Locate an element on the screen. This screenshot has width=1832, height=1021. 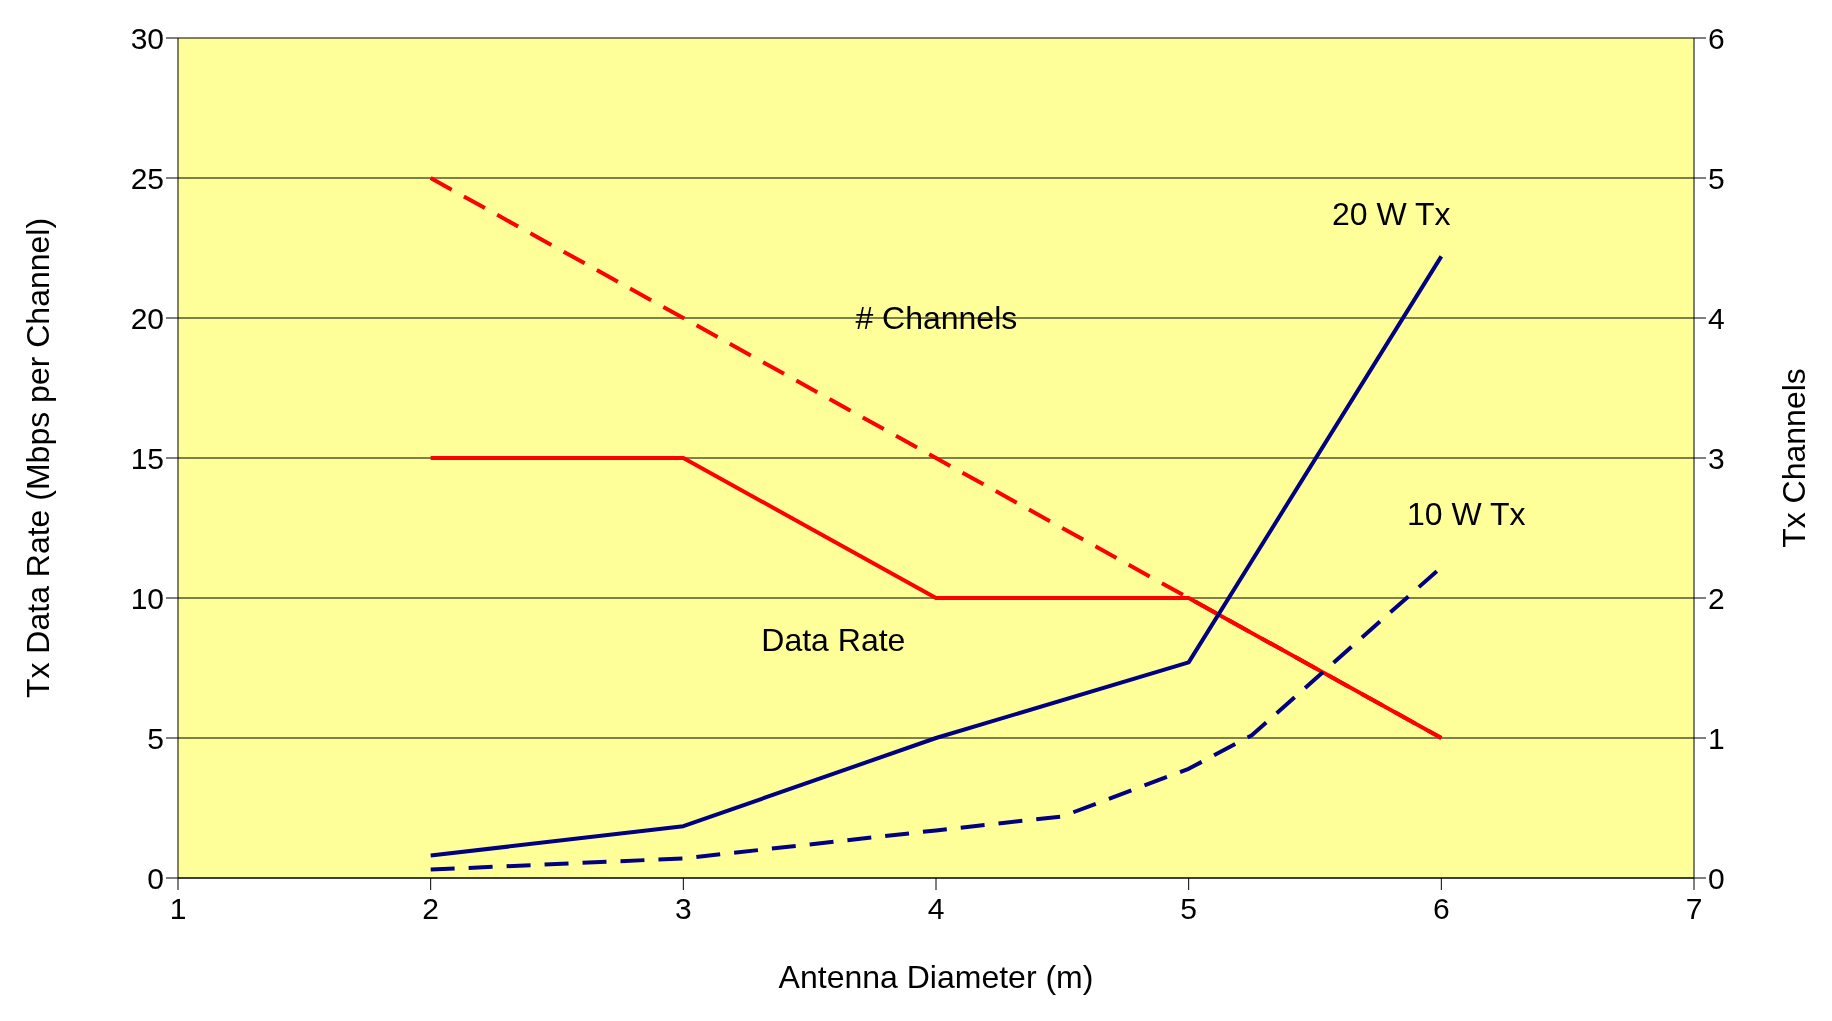
y2-tick-label: 3 is located at coordinates (1716, 458).